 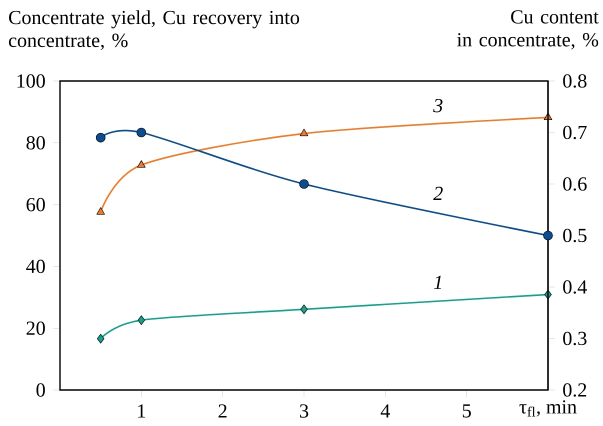 What do you see at coordinates (438, 282) in the screenshot?
I see `series-label: 1` at bounding box center [438, 282].